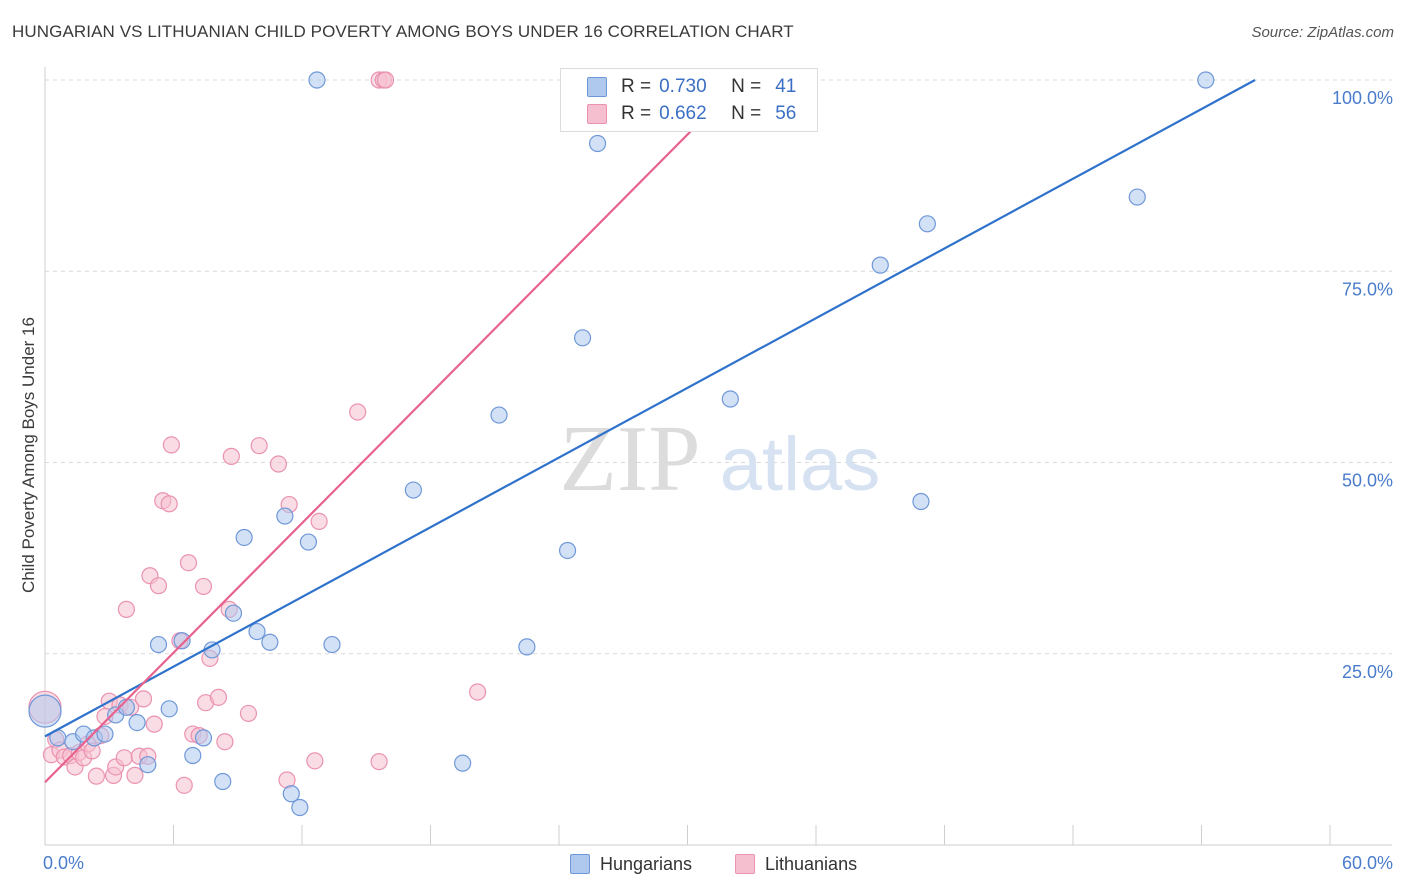 The width and height of the screenshot is (1406, 892). What do you see at coordinates (630, 459) in the screenshot?
I see `watermark-zip: ZIP` at bounding box center [630, 459].